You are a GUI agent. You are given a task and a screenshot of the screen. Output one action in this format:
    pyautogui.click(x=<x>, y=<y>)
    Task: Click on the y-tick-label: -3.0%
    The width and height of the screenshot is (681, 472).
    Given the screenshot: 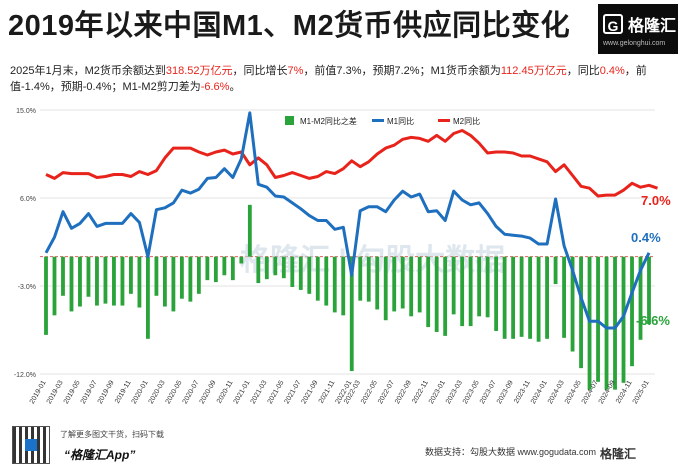 What is the action you would take?
    pyautogui.click(x=27, y=287)
    